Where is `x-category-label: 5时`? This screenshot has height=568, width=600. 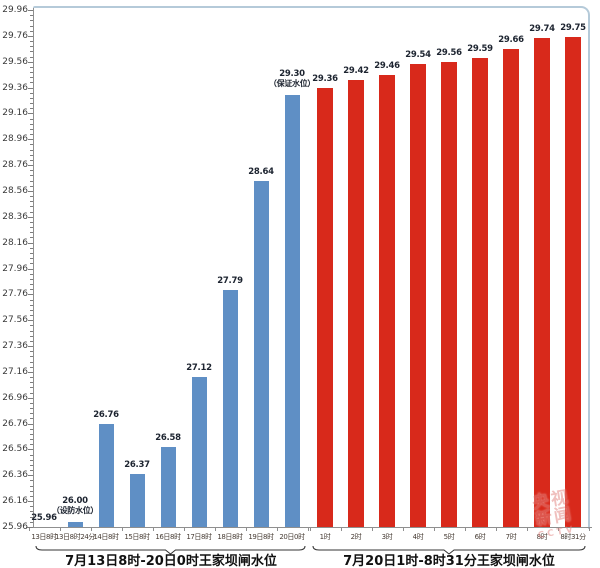
x-category-label: 5时 is located at coordinates (449, 537).